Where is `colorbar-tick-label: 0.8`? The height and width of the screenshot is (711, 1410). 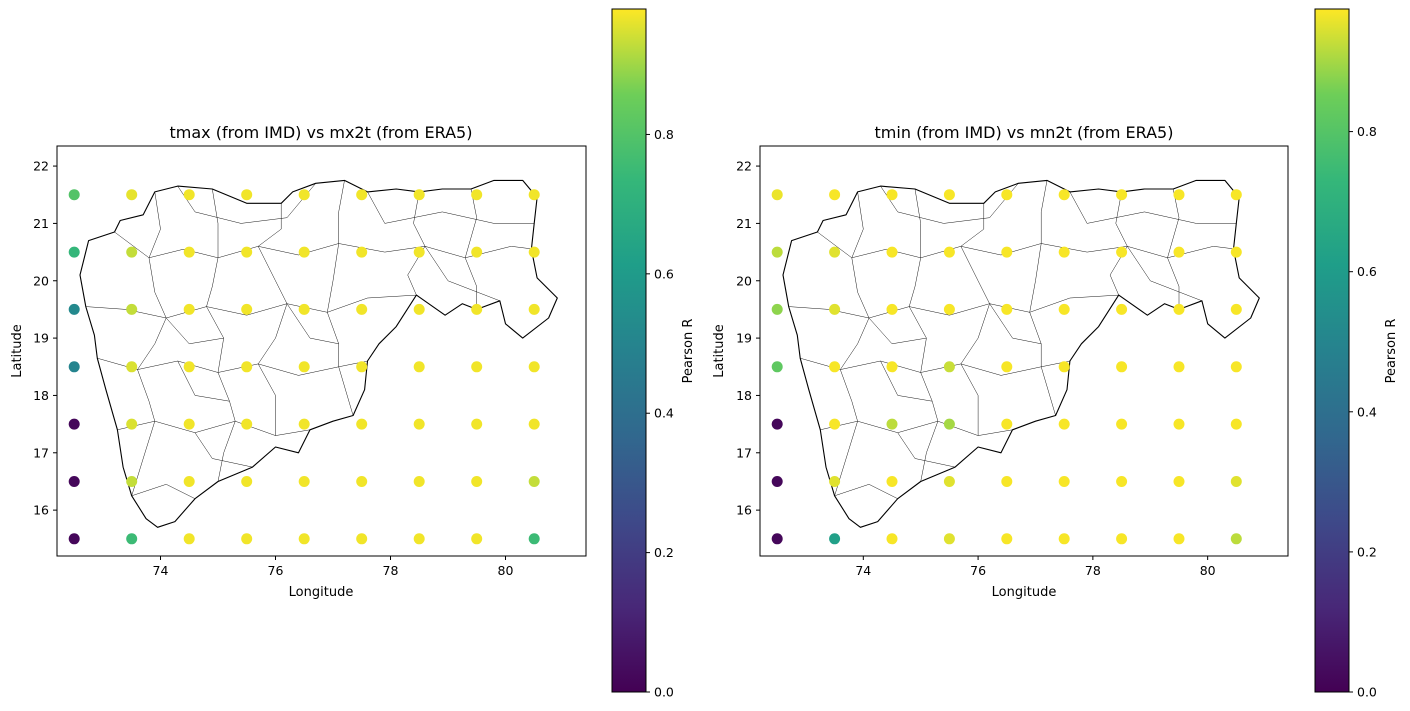 colorbar-tick-label: 0.8 is located at coordinates (664, 134).